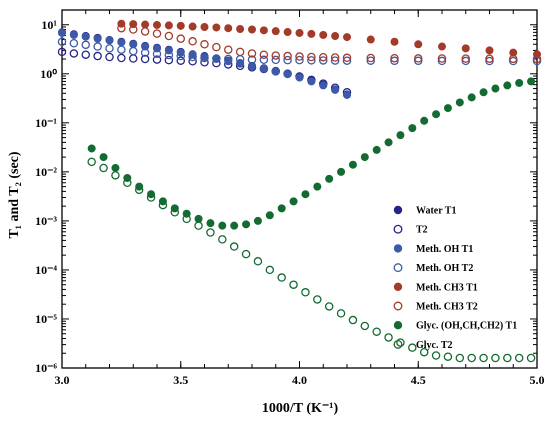 Image resolution: width=550 pixels, height=425 pixels. I want to click on legend-label: Glyc. (OH,CH,CH2) T1, so click(466, 326).